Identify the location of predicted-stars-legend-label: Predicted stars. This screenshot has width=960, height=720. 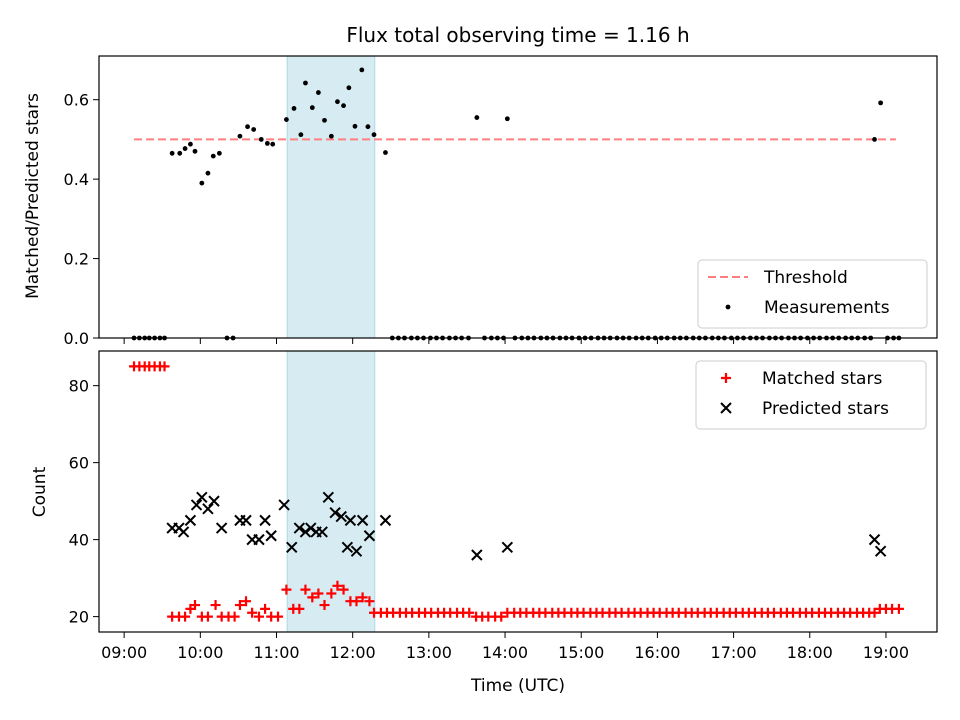
(825, 409).